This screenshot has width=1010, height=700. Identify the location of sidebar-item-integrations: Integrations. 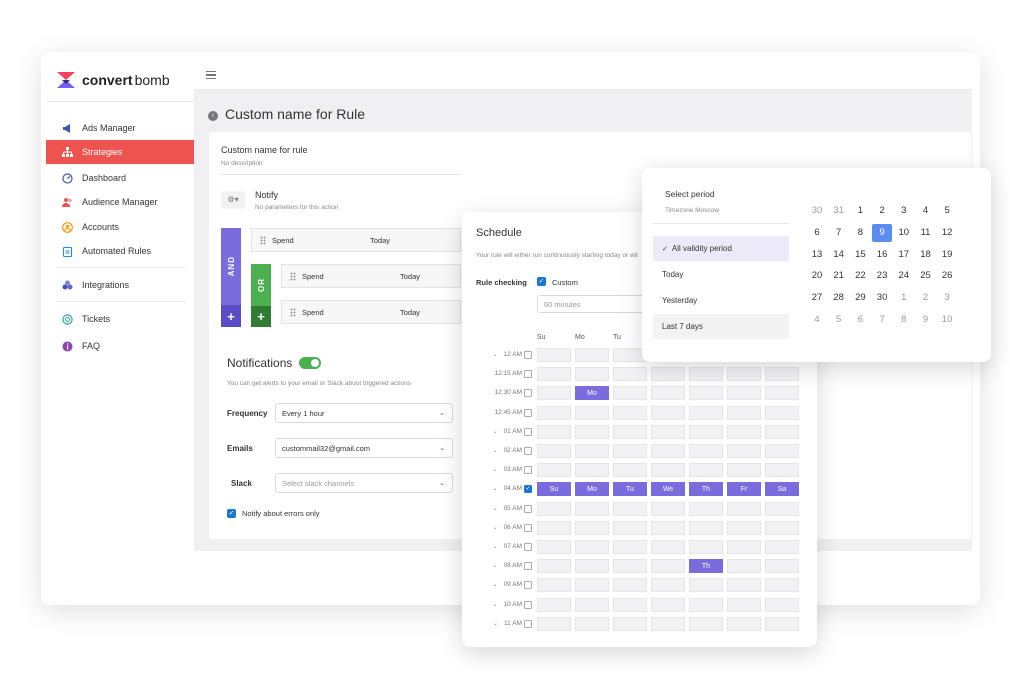
(120, 285).